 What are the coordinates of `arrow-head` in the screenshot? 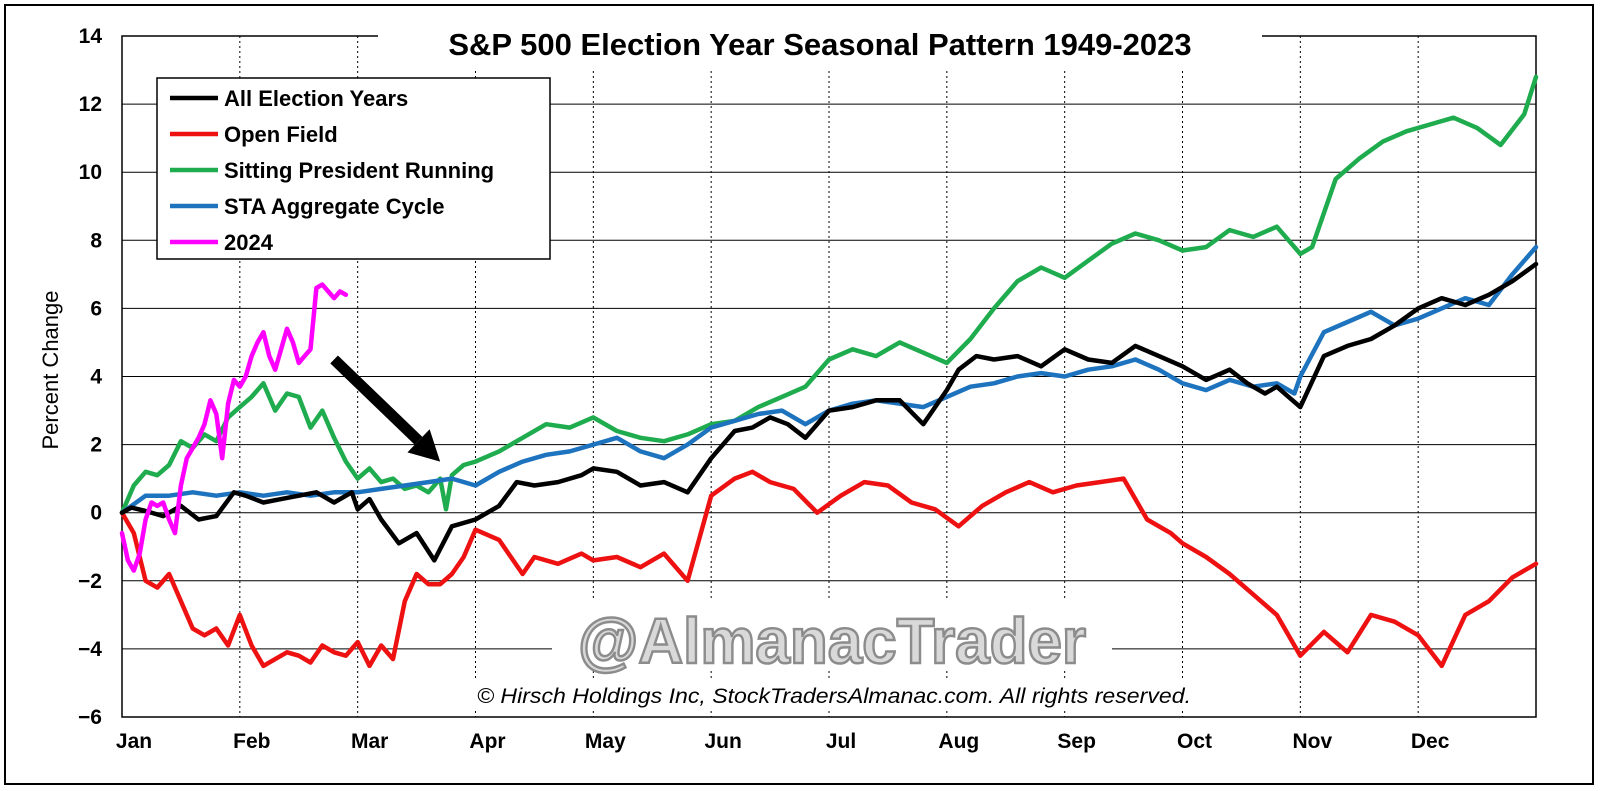 It's located at (424, 445).